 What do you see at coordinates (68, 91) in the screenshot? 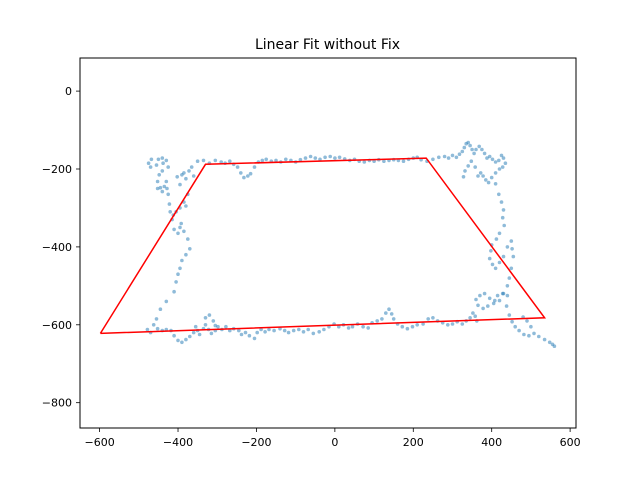
I see `y-tick-label: 0` at bounding box center [68, 91].